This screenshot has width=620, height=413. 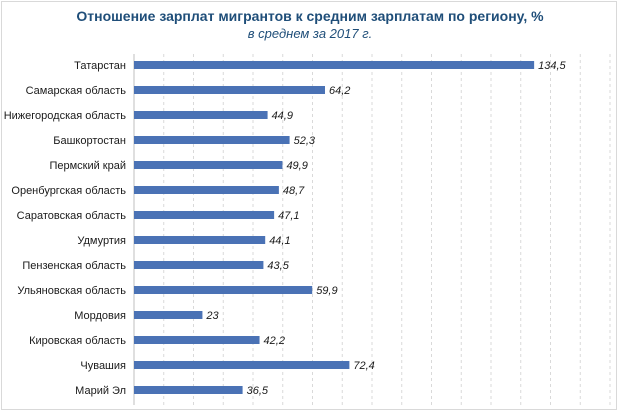 What do you see at coordinates (310, 33) in the screenshot?
I see `chart-subtitle: в среднем за 2017 г.` at bounding box center [310, 33].